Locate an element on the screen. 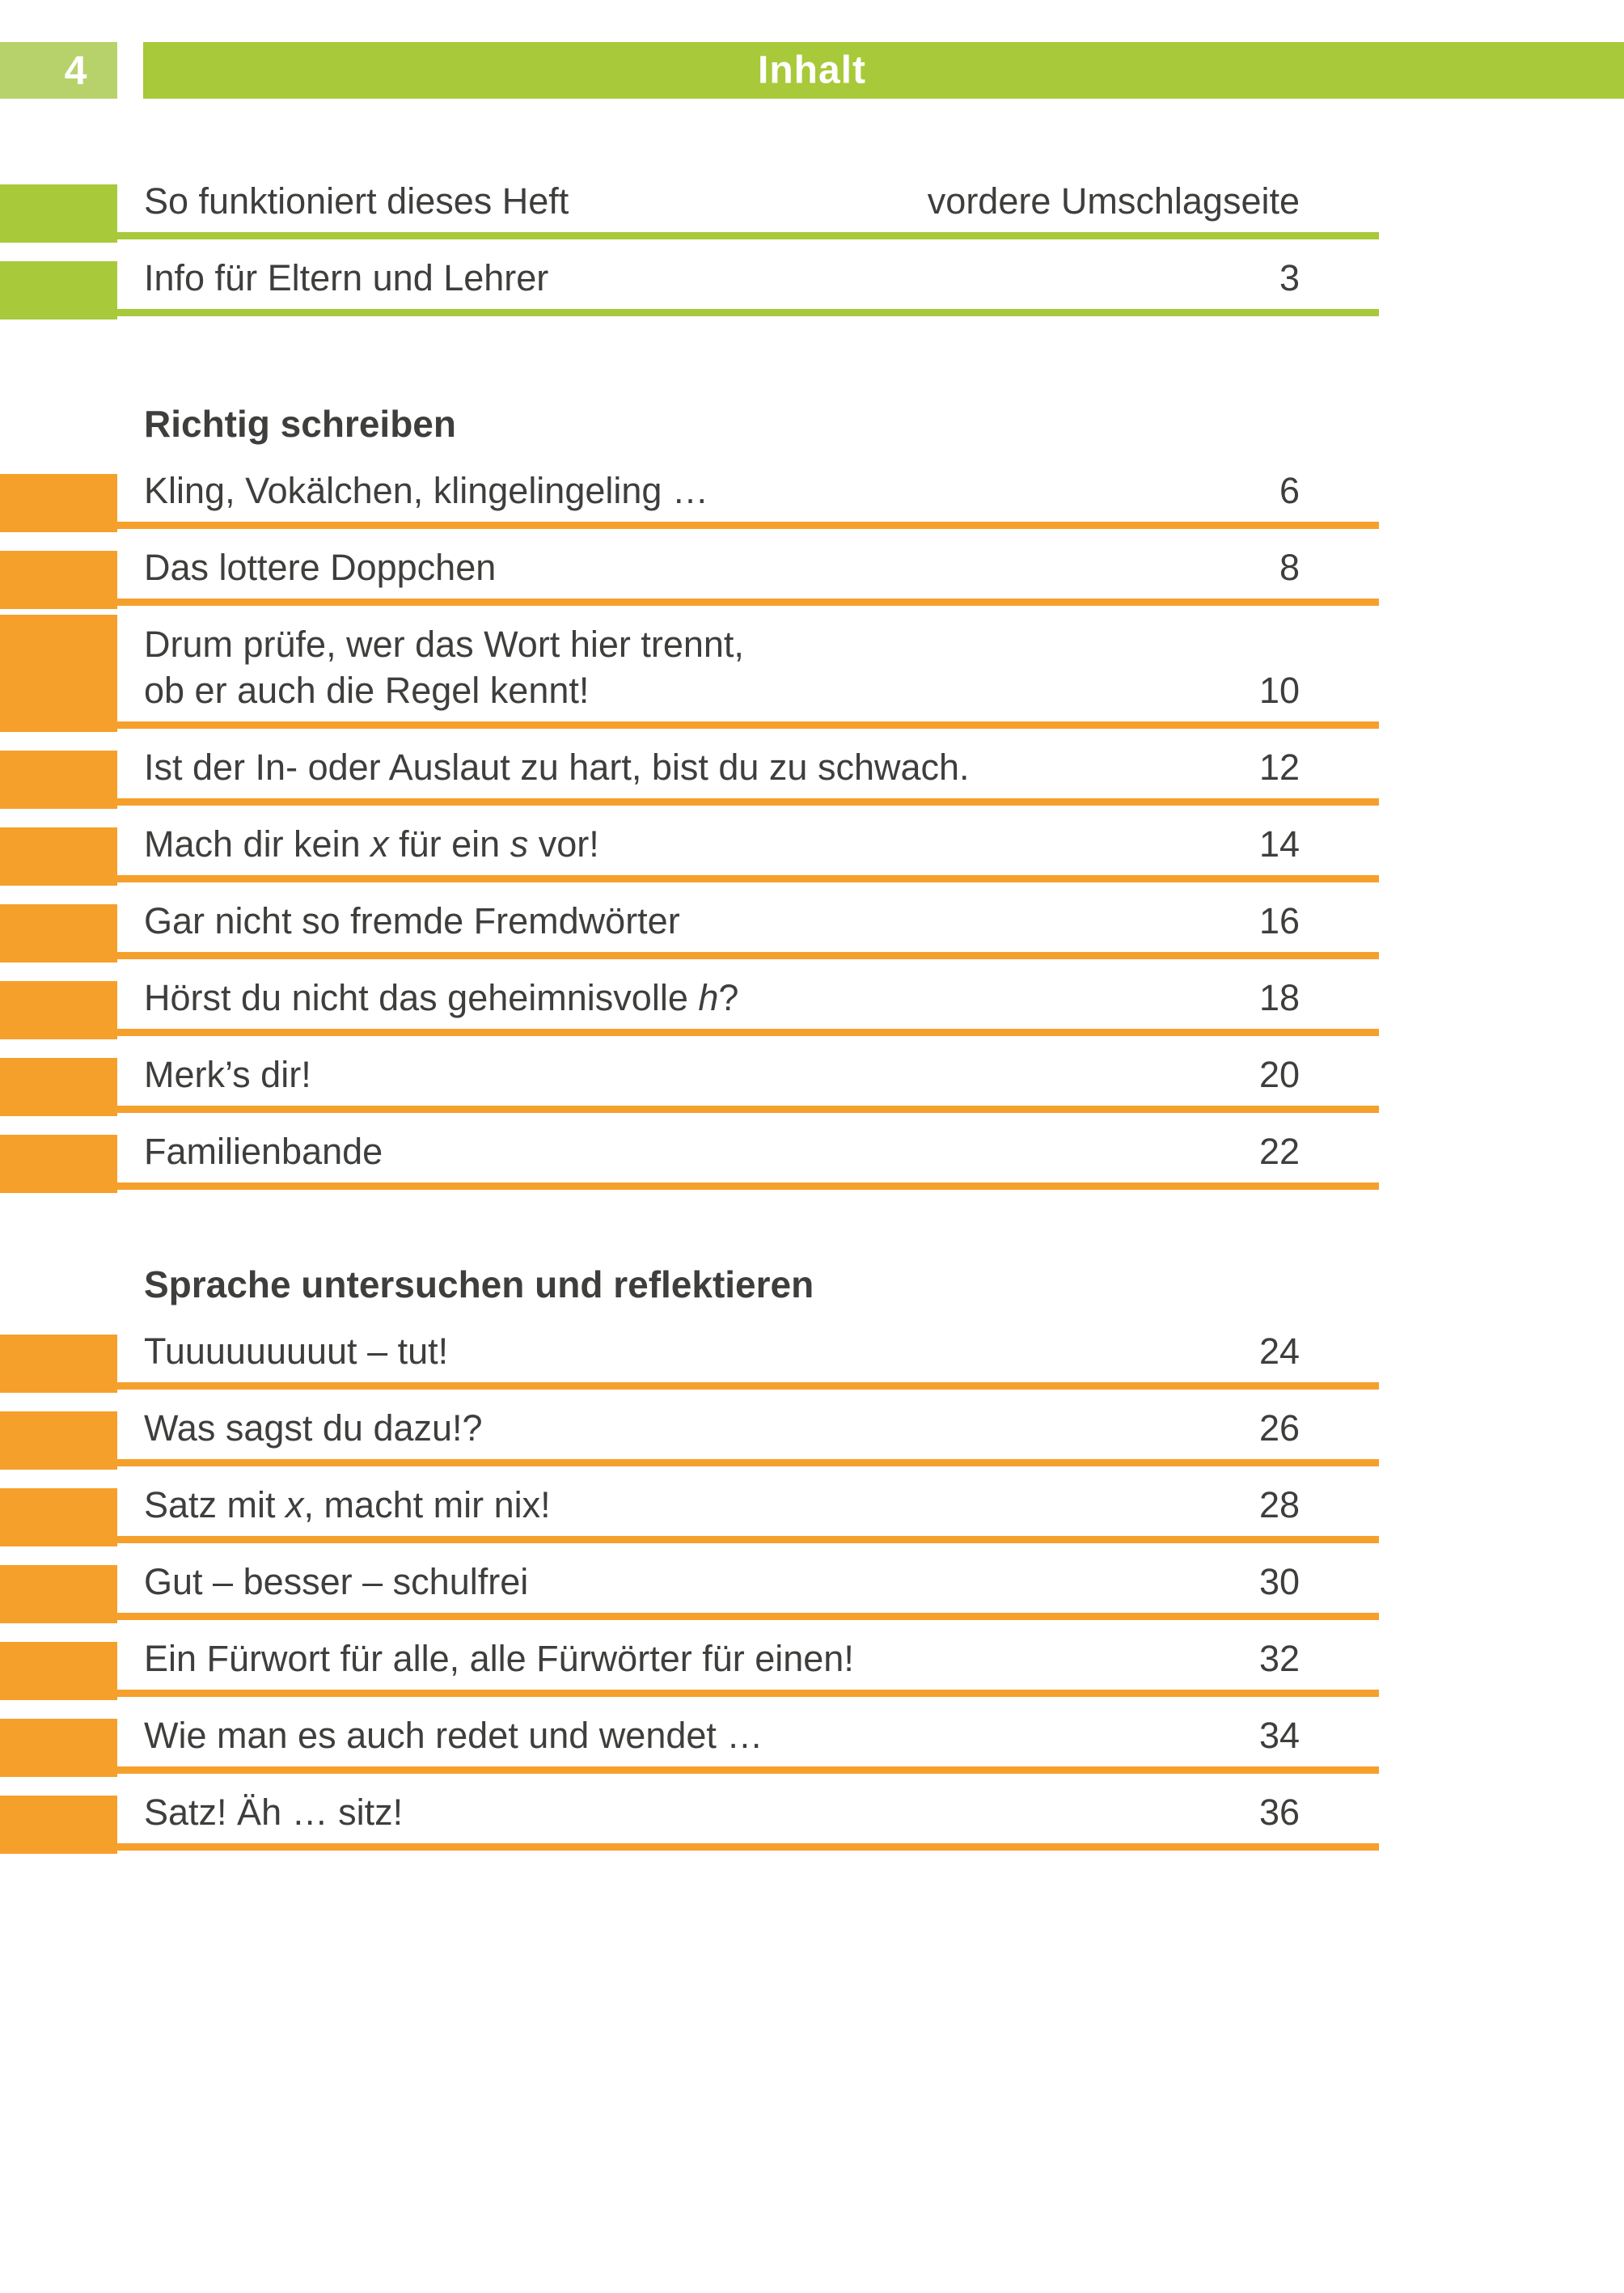  page-number: 4 is located at coordinates (75, 70).